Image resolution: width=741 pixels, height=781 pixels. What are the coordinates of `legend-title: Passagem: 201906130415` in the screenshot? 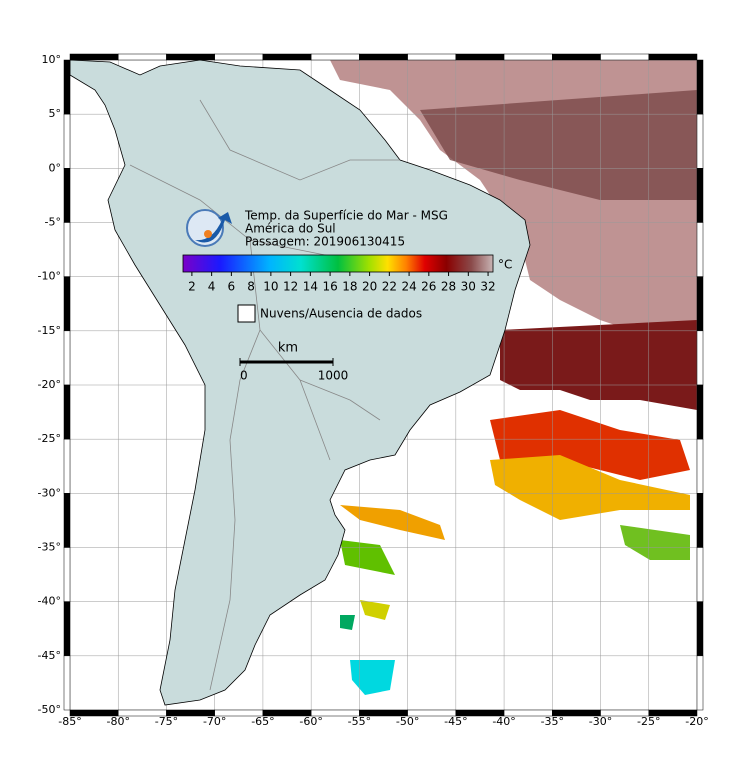 It's located at (325, 242).